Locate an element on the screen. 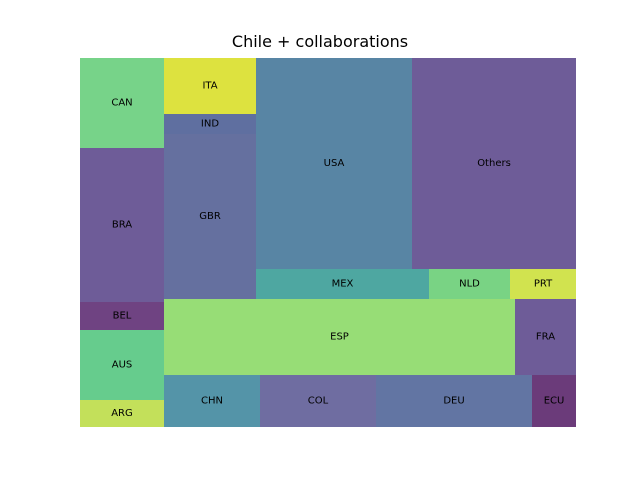  treemap-rect-col is located at coordinates (318, 401).